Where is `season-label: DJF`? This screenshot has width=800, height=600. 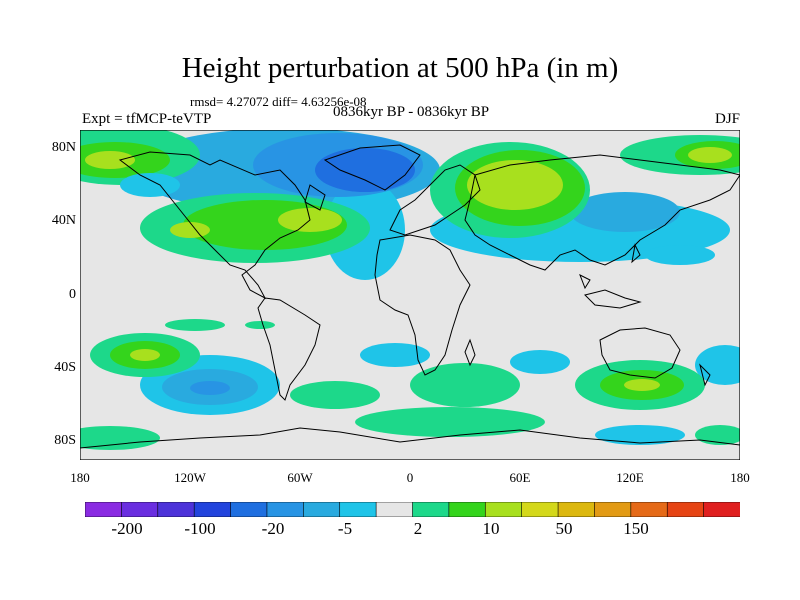 season-label: DJF is located at coordinates (727, 119).